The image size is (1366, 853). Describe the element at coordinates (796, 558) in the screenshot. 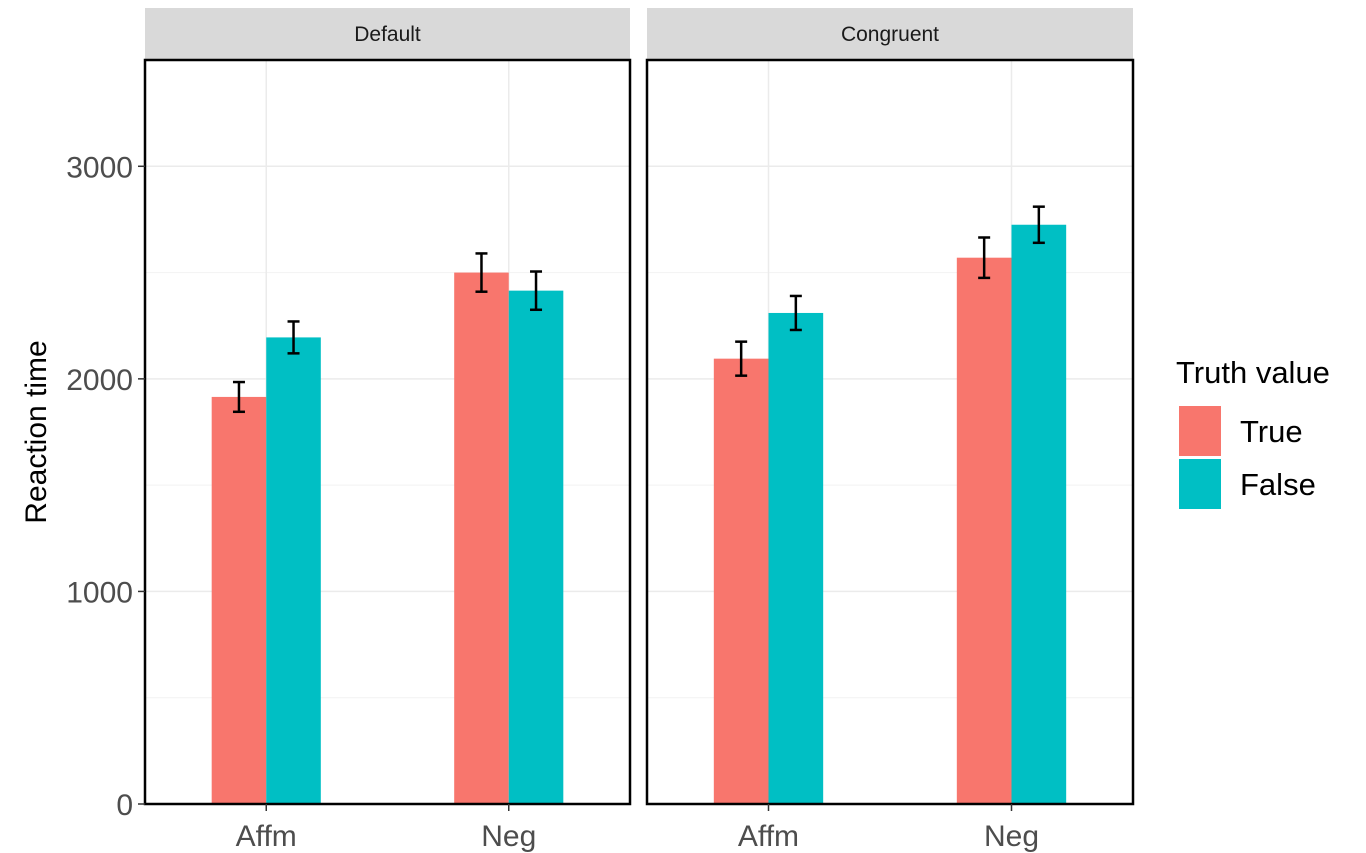

I see `bar-congruent-affm-false` at that location.